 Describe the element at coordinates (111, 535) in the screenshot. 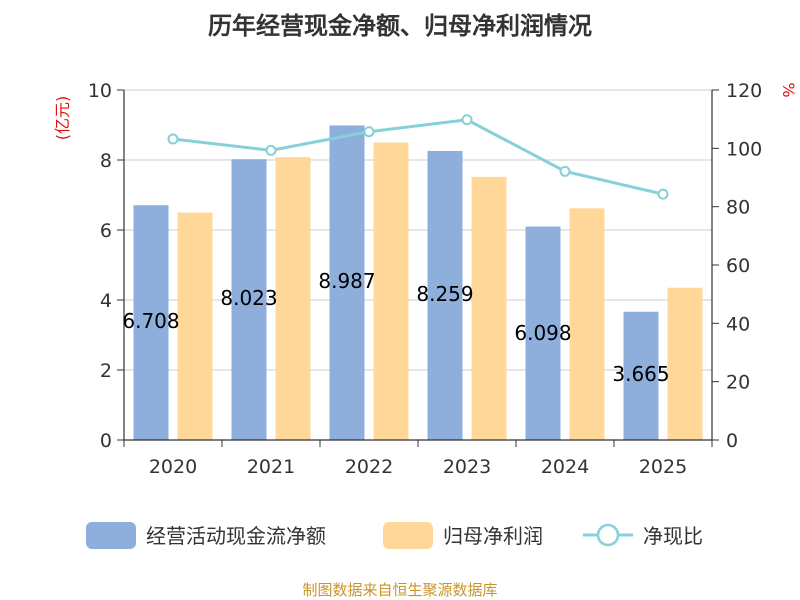

I see `legend-swatch-cashflow` at that location.